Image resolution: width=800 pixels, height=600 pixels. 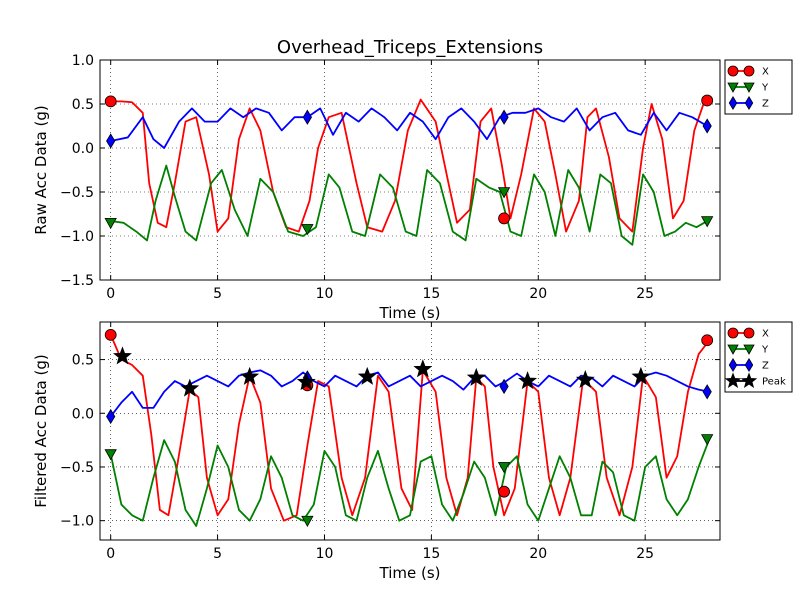 What do you see at coordinates (41, 169) in the screenshot?
I see `y-axis-label: Raw Acc Data (g)` at bounding box center [41, 169].